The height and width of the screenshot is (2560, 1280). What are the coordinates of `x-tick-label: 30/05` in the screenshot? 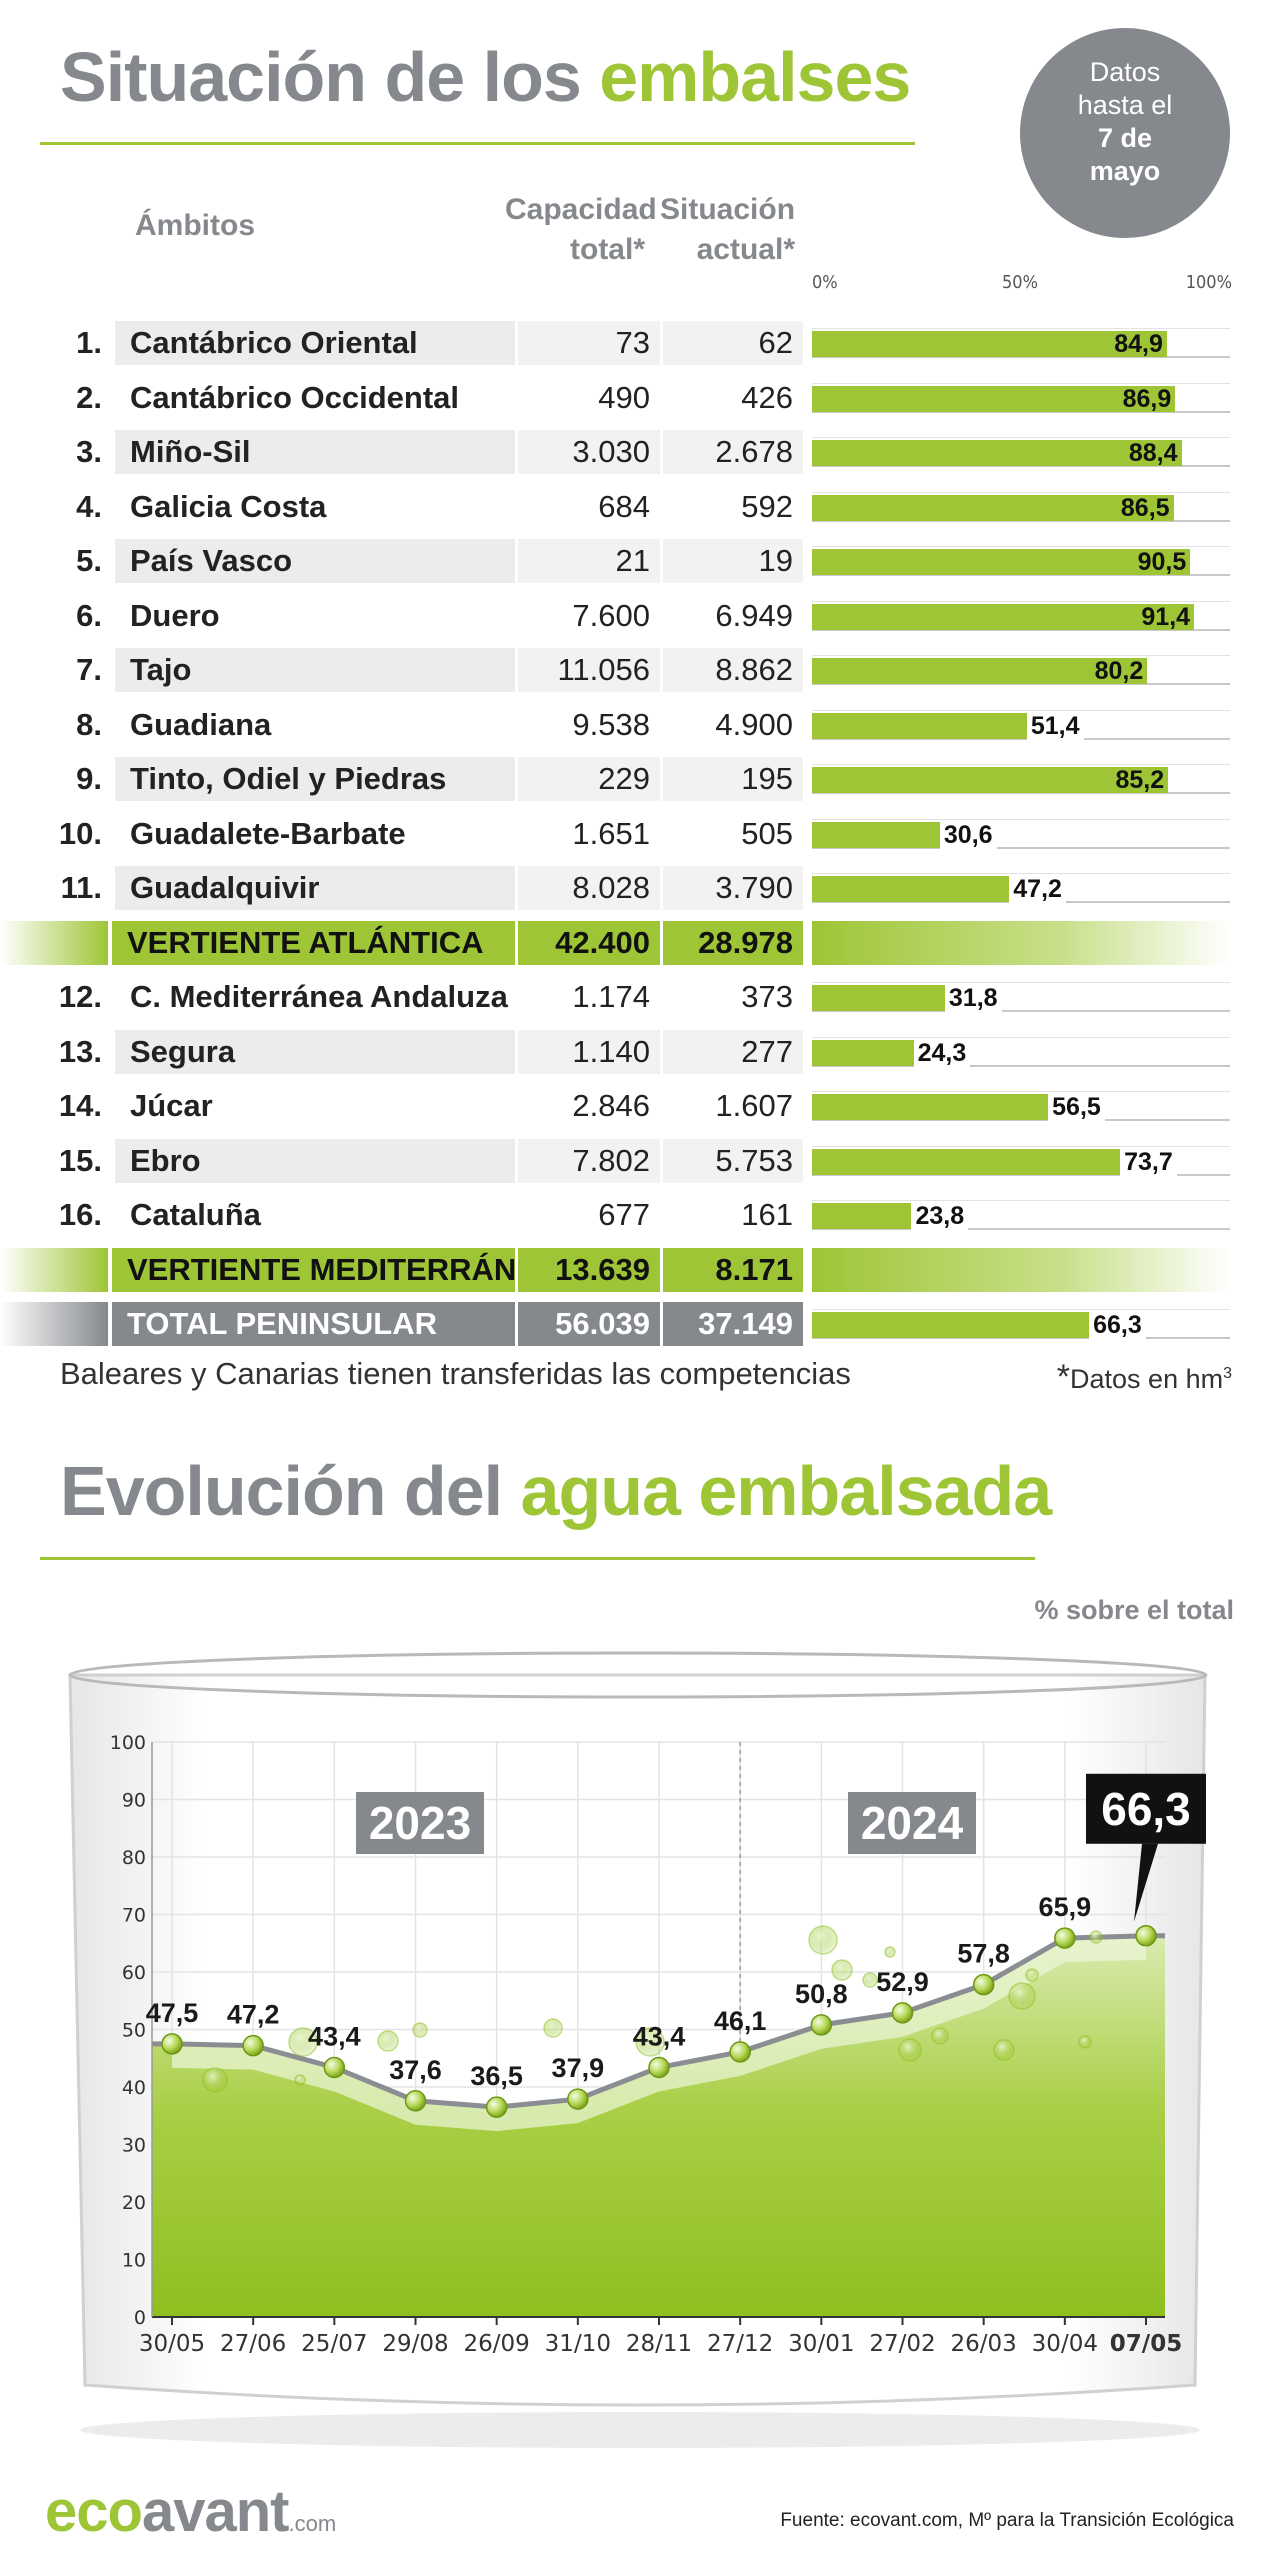 It's located at (172, 2344).